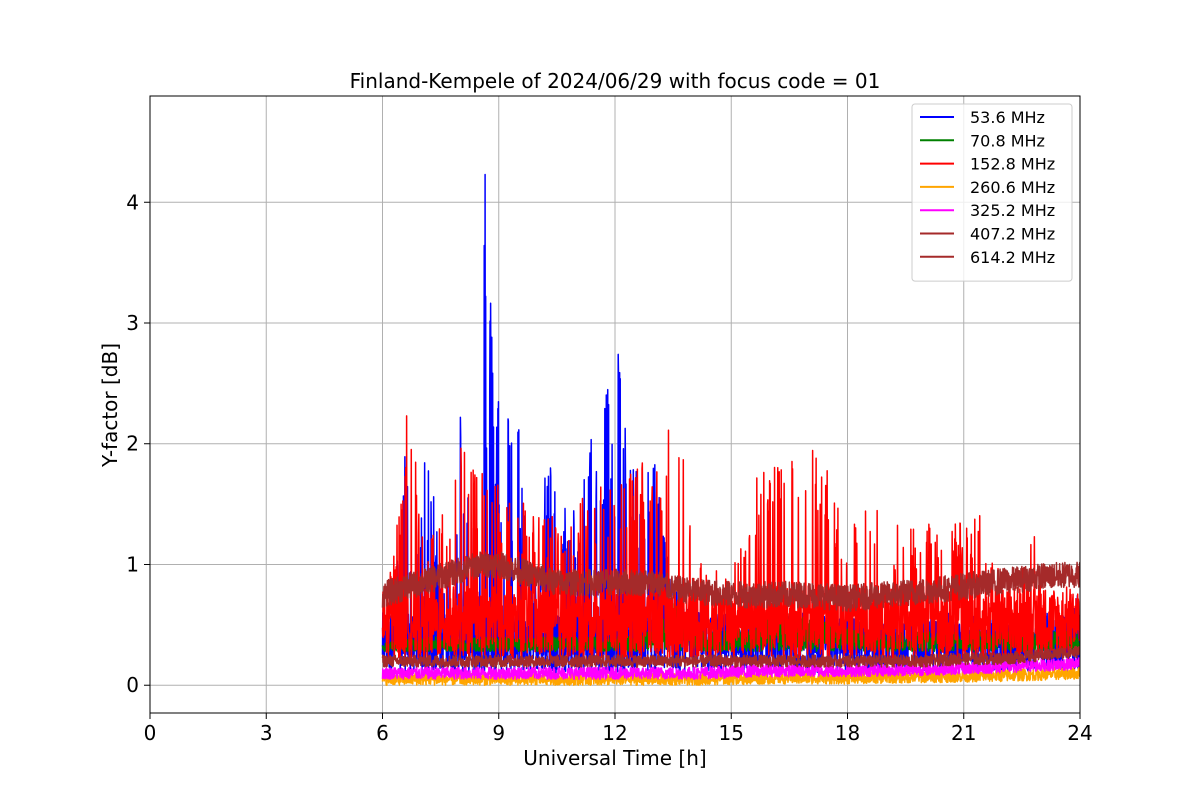 The width and height of the screenshot is (1200, 800). I want to click on x-tick-label: 3, so click(266, 733).